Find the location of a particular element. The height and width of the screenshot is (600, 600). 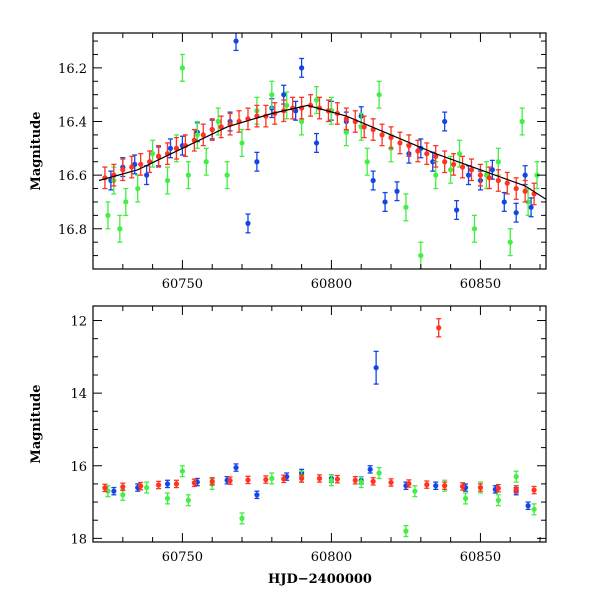

top-y-tick-label: 16.8 is located at coordinates (72, 230).